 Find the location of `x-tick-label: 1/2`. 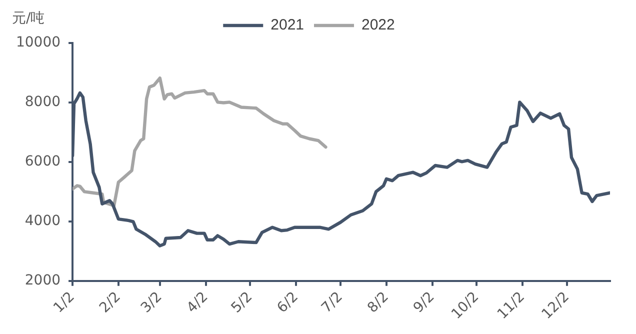

x-tick-label: 1/2 is located at coordinates (64, 302).